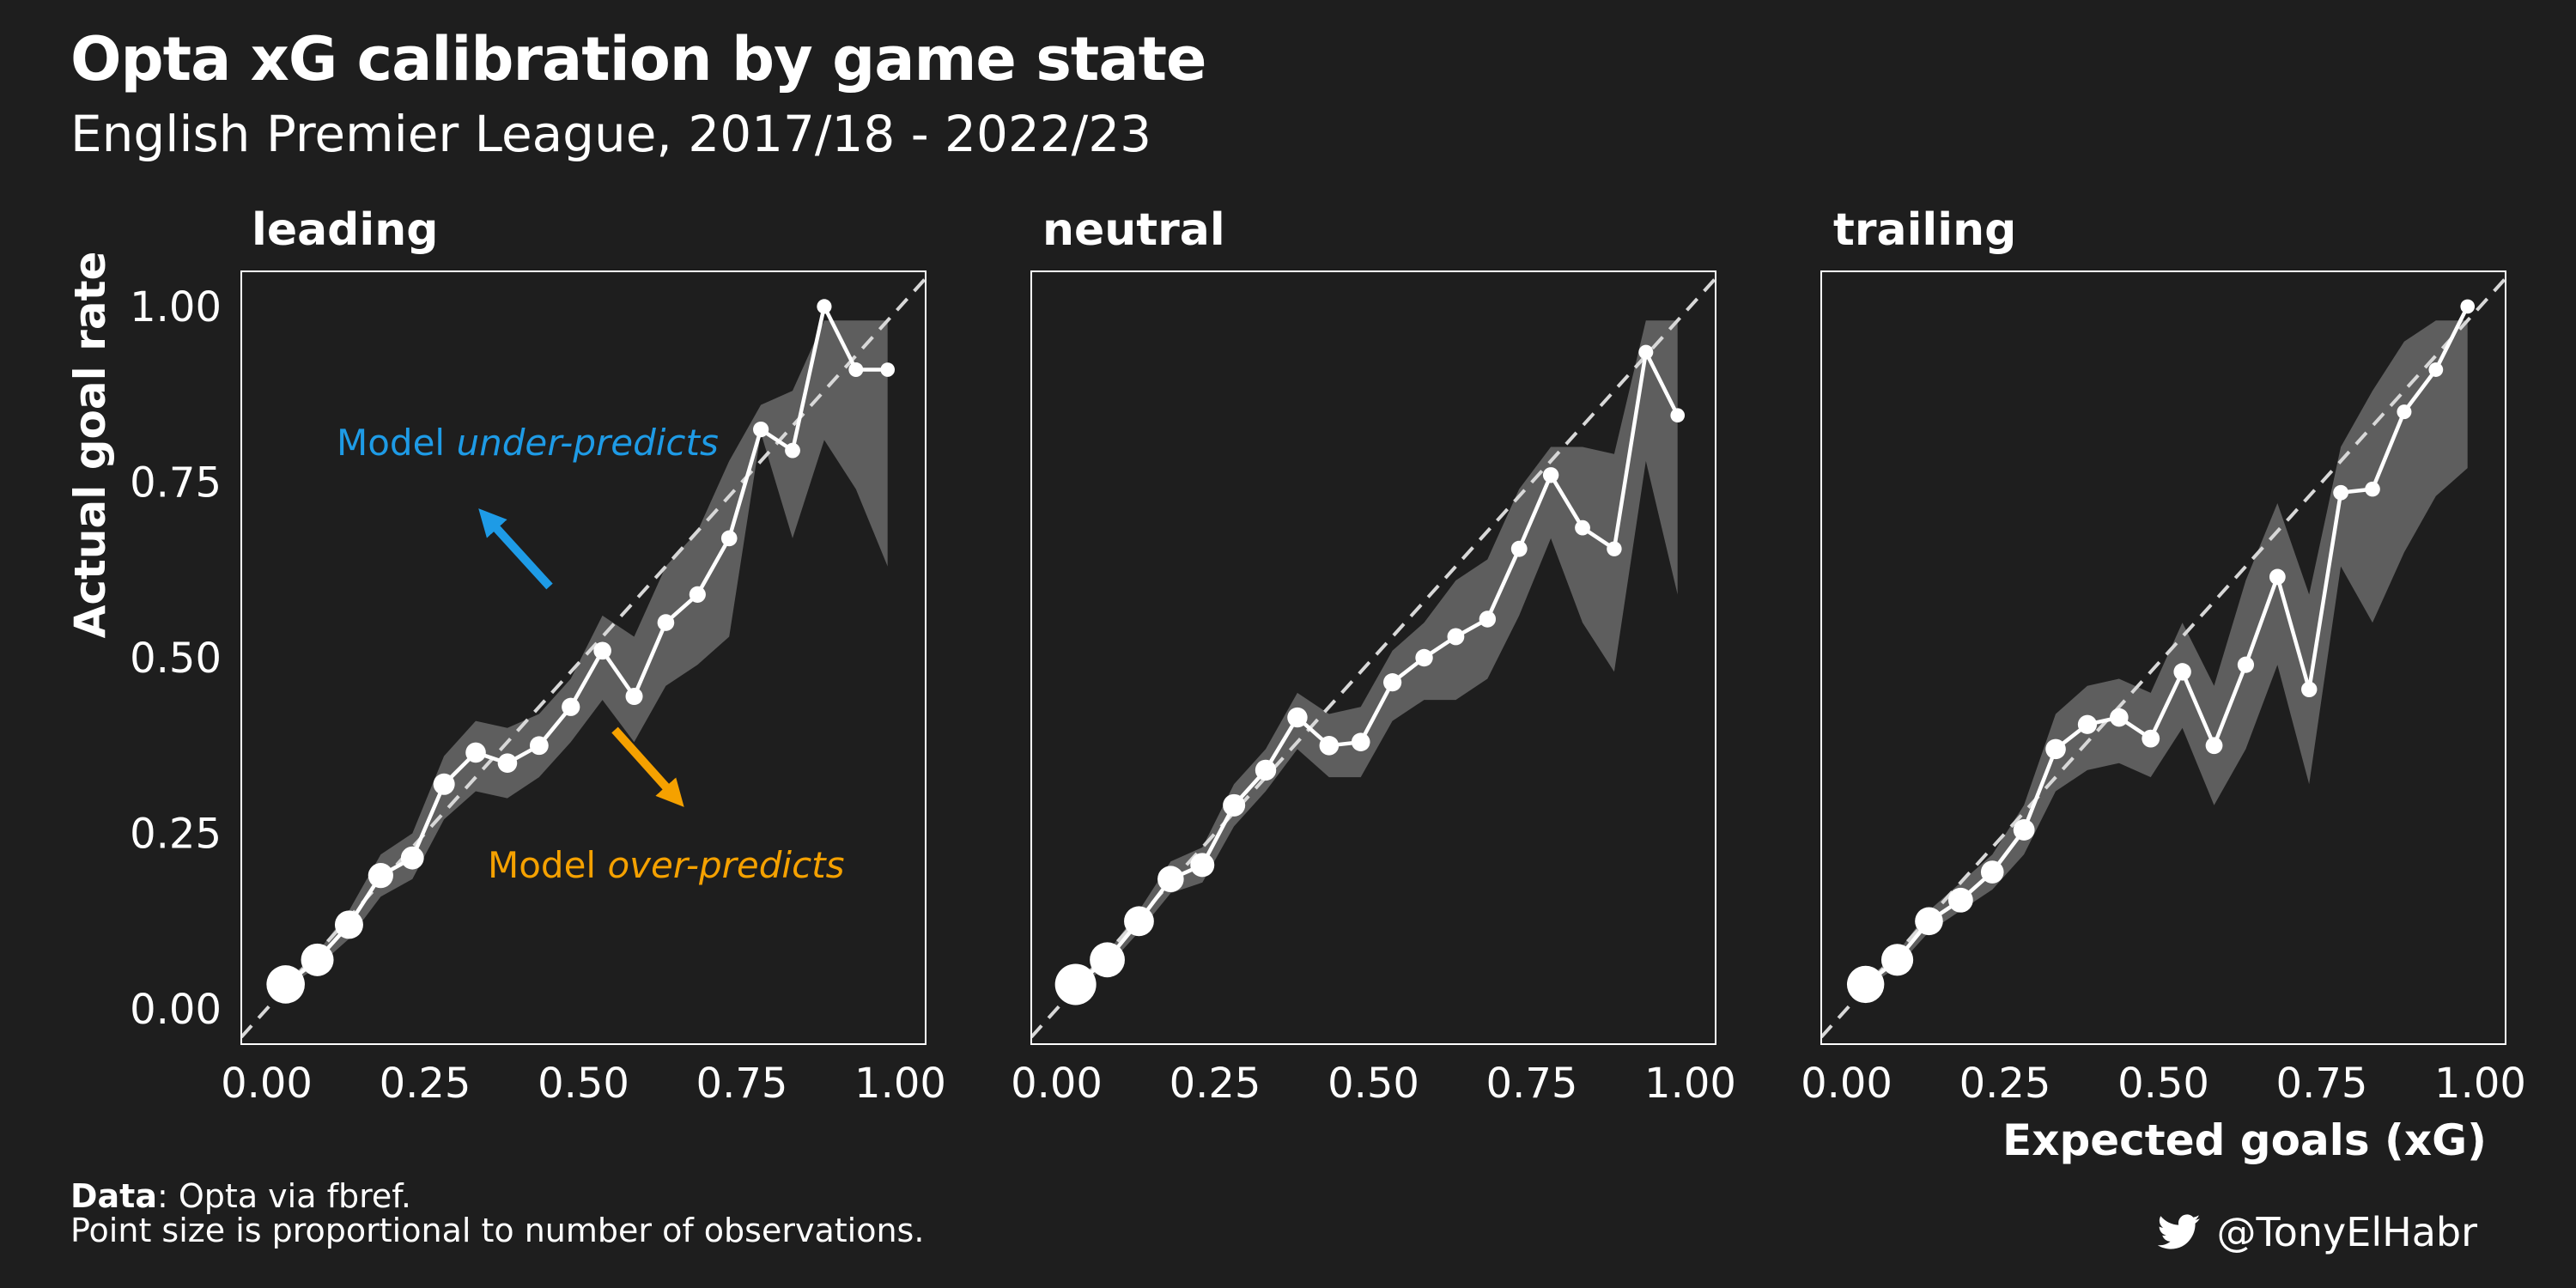  Describe the element at coordinates (284, 1196) in the screenshot. I see `caption-data-source: : Opta via fbref.` at that location.